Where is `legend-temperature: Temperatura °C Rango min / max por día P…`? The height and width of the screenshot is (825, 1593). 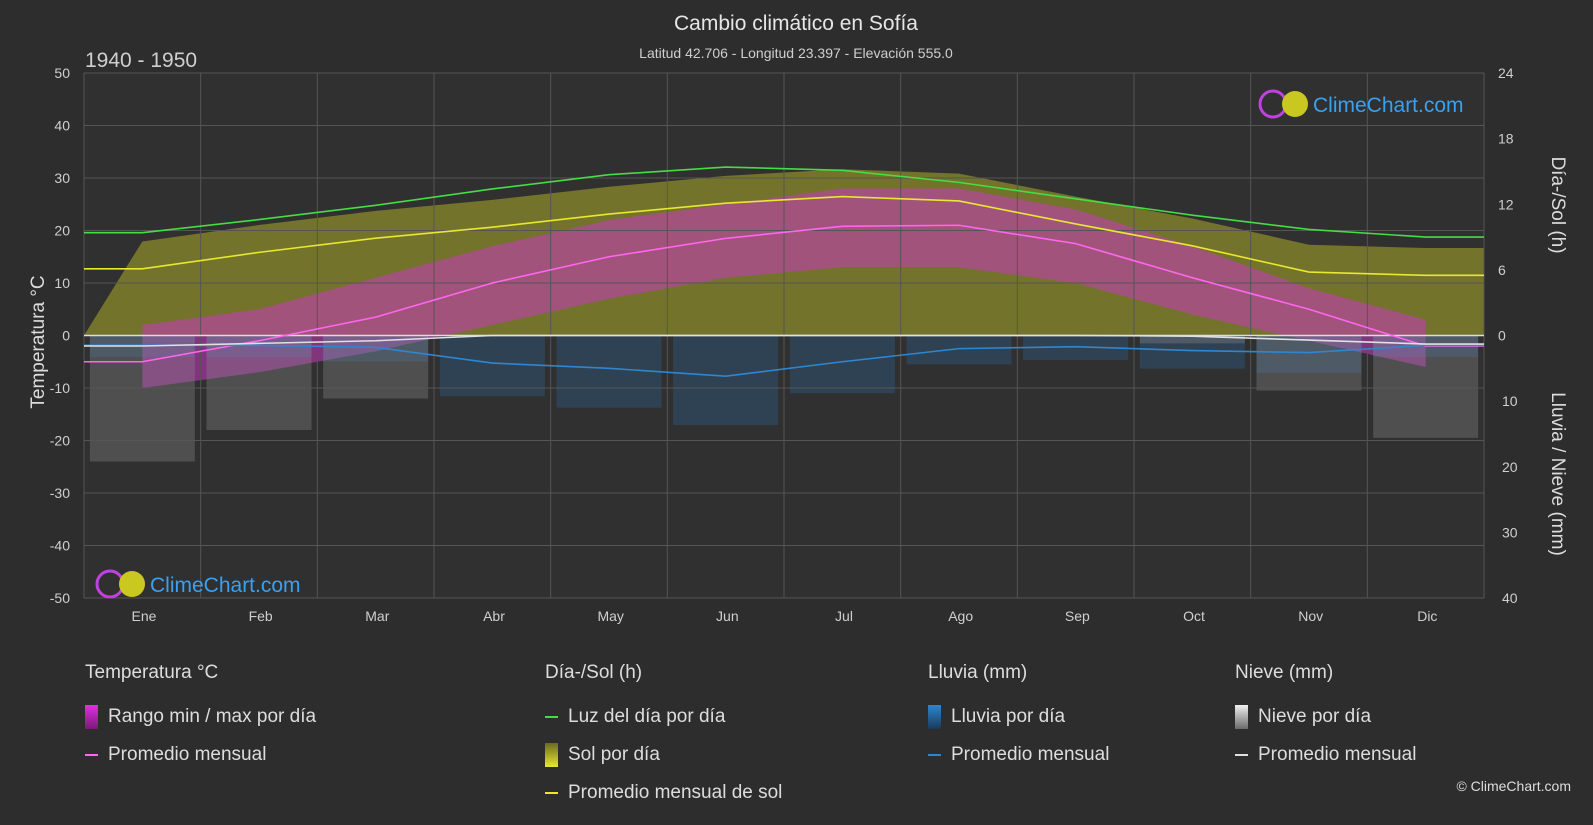
legend-temperature: Temperatura °C Rango min / max por día P… is located at coordinates (200, 718).